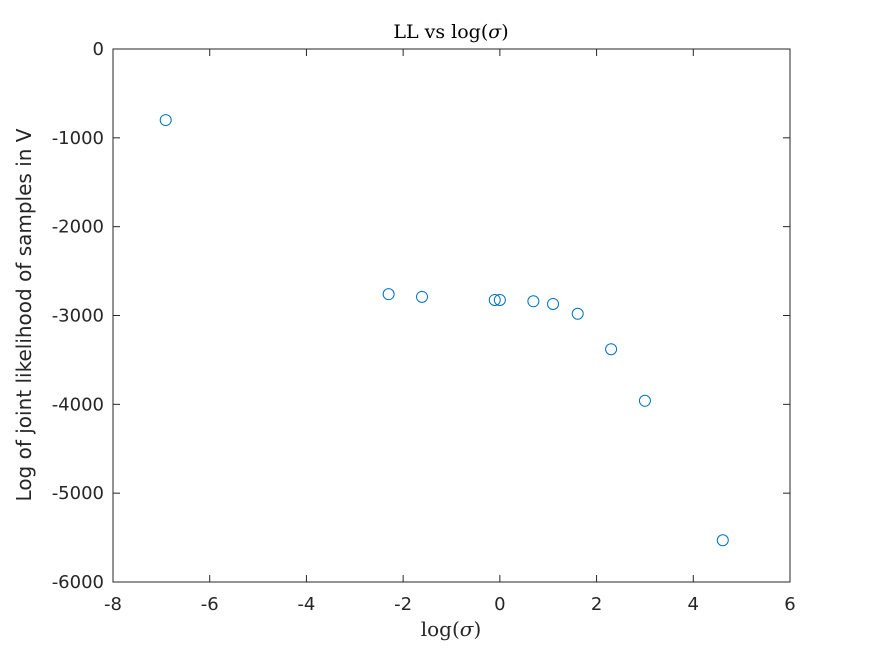 Image resolution: width=874 pixels, height=656 pixels. I want to click on chart-title: LL vs log(σ), so click(450, 32).